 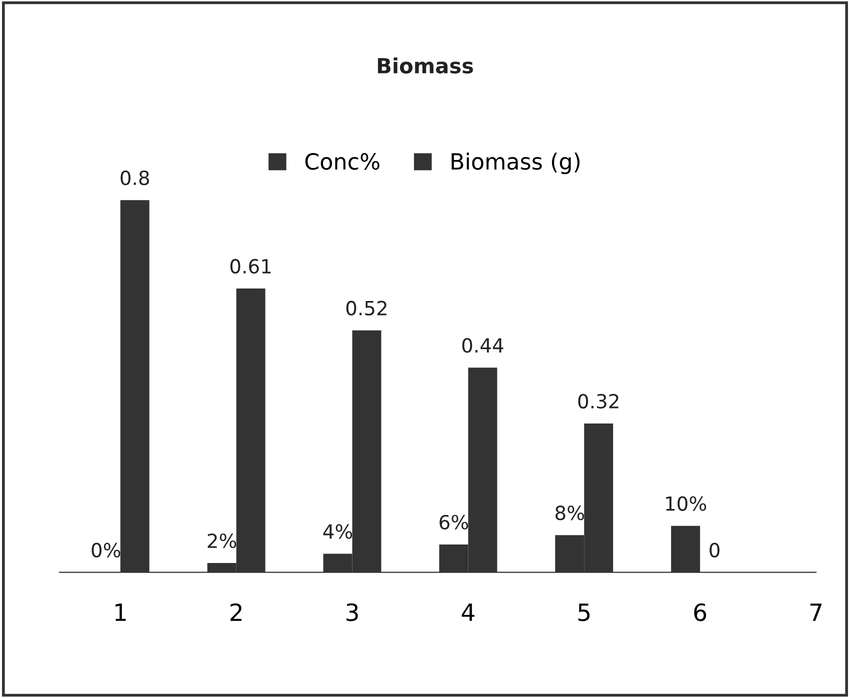 What do you see at coordinates (598, 401) in the screenshot?
I see `data-label: 0.32` at bounding box center [598, 401].